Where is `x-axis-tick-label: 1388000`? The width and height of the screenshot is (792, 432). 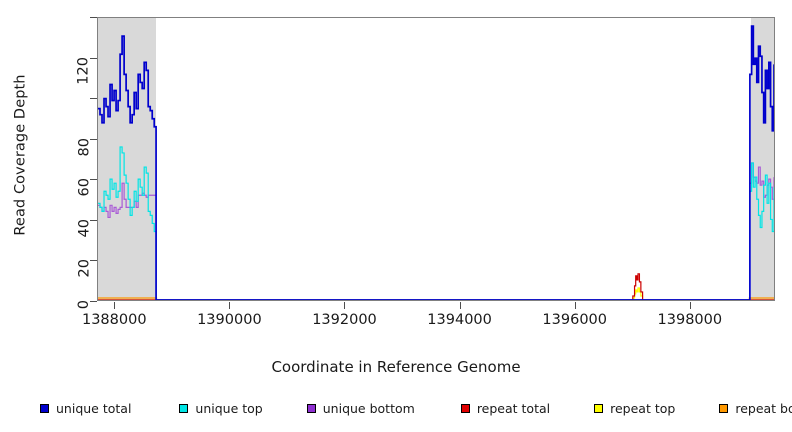 x-axis-tick-label: 1388000 is located at coordinates (114, 320).